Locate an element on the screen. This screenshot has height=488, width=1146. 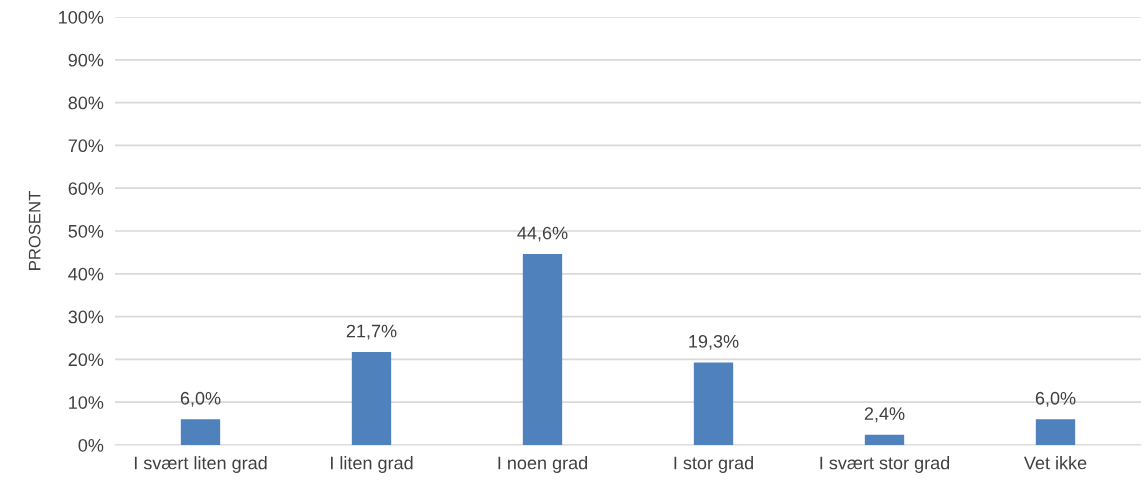
x-tick-label: I svært stor grad is located at coordinates (885, 464).